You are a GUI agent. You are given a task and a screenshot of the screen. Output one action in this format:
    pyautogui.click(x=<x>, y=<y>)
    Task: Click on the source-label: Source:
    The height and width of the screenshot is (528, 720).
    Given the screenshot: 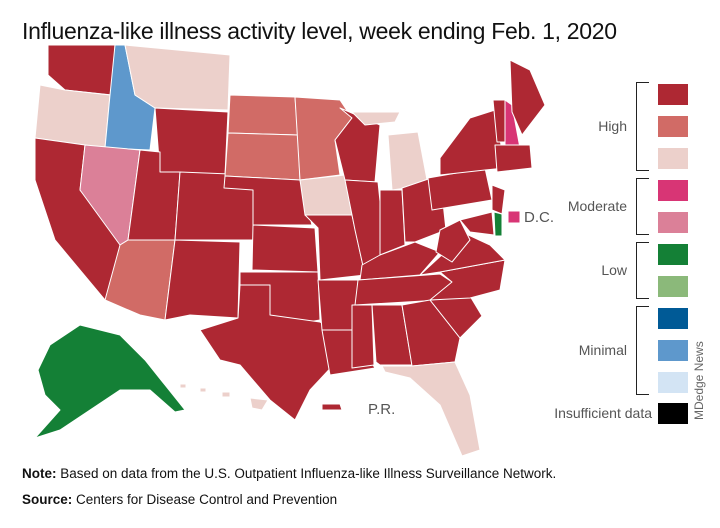 What is the action you would take?
    pyautogui.click(x=47, y=499)
    